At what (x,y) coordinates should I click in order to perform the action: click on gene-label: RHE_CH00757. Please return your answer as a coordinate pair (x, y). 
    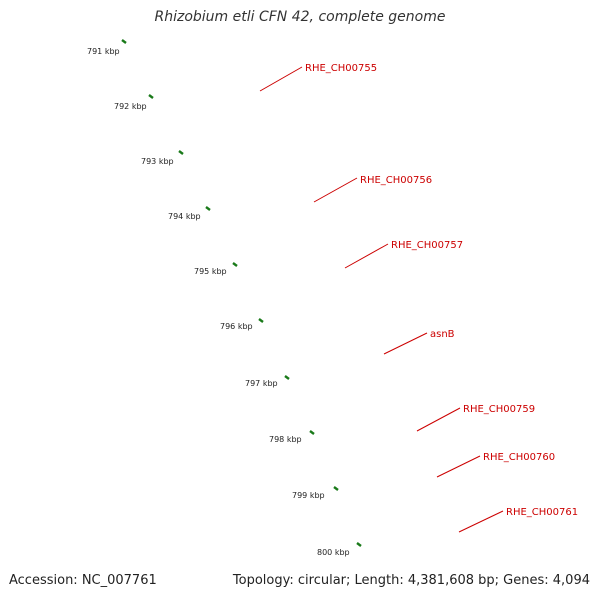
    Looking at the image, I should click on (427, 245).